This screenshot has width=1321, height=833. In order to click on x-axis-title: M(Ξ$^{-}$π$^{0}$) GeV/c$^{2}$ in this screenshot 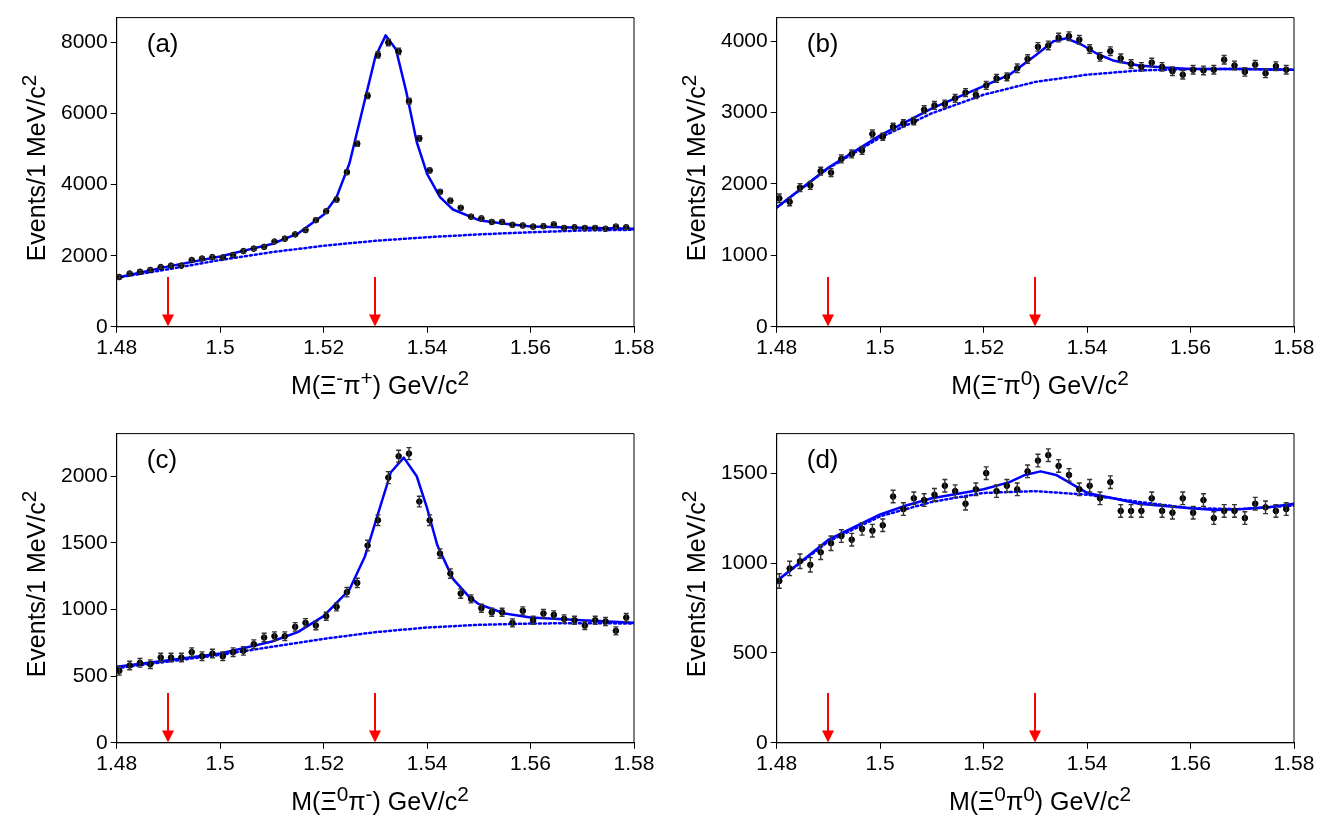, I will do `click(1040, 383)`.